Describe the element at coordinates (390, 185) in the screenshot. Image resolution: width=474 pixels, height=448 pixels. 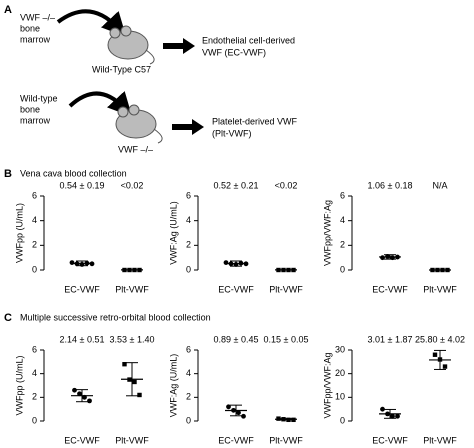
I see `annotation: 1.06 ± 0.18` at that location.